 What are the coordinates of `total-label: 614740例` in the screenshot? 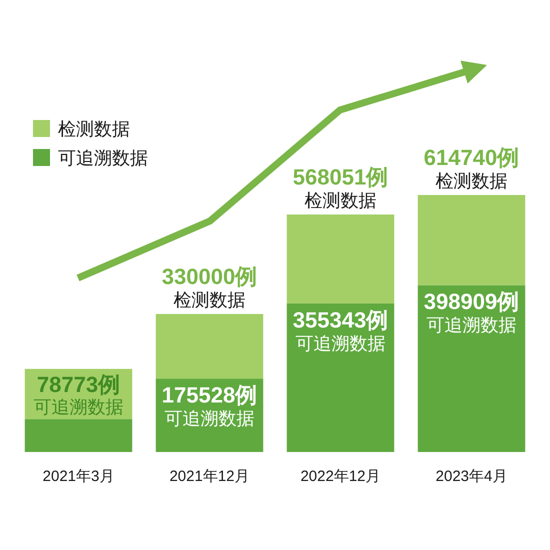 It's located at (472, 157).